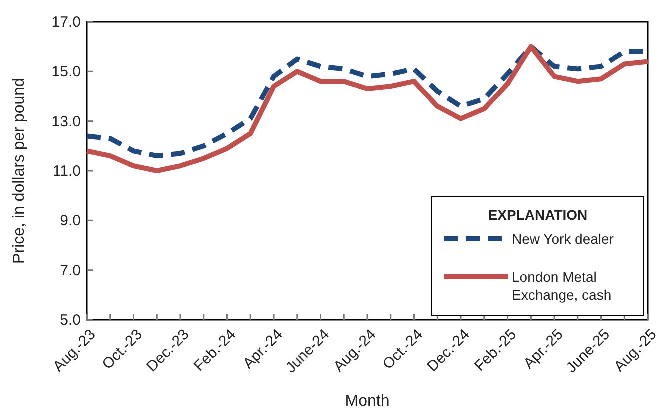 This screenshot has width=663, height=410. I want to click on y-tick-label: 13.0, so click(66, 121).